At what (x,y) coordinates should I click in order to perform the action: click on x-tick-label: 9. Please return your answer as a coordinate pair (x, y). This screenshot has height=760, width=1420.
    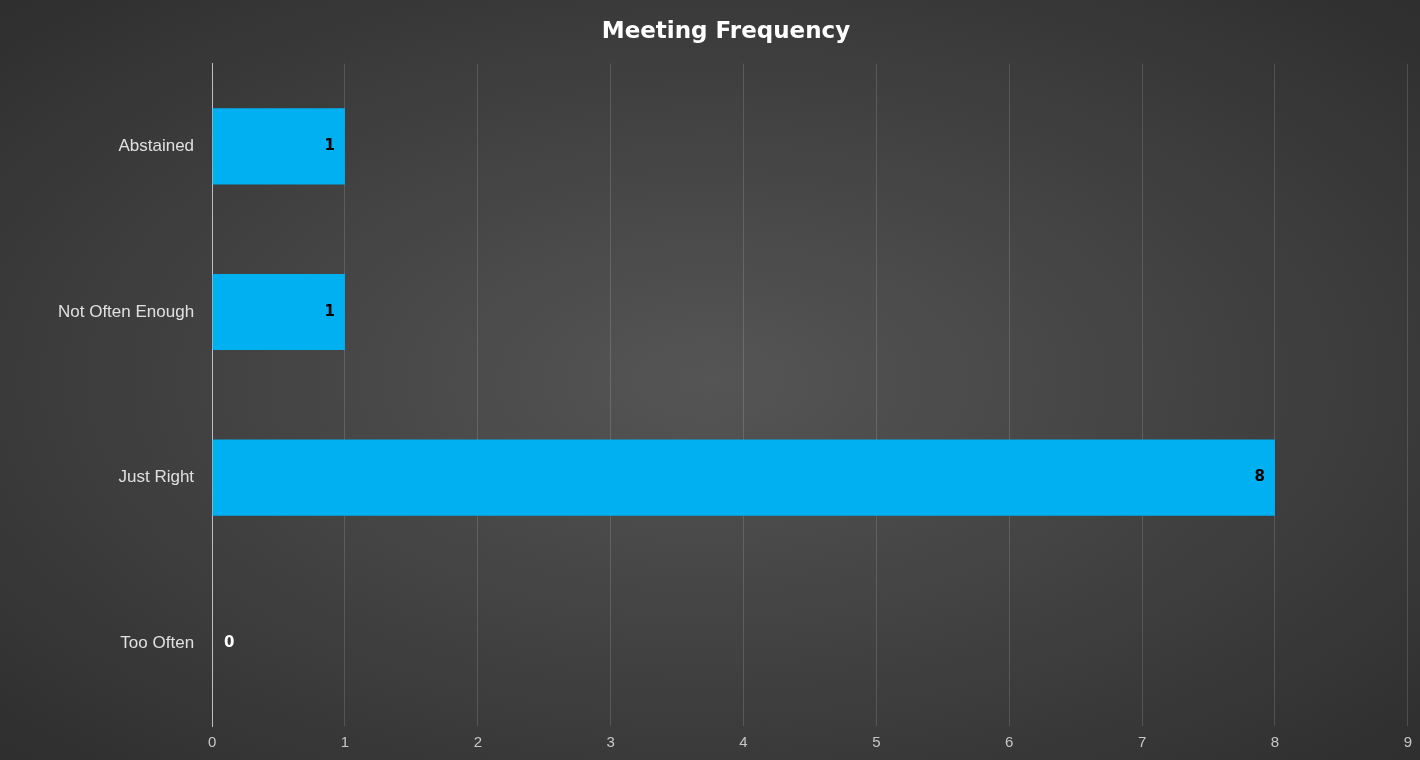
    Looking at the image, I should click on (1407, 742).